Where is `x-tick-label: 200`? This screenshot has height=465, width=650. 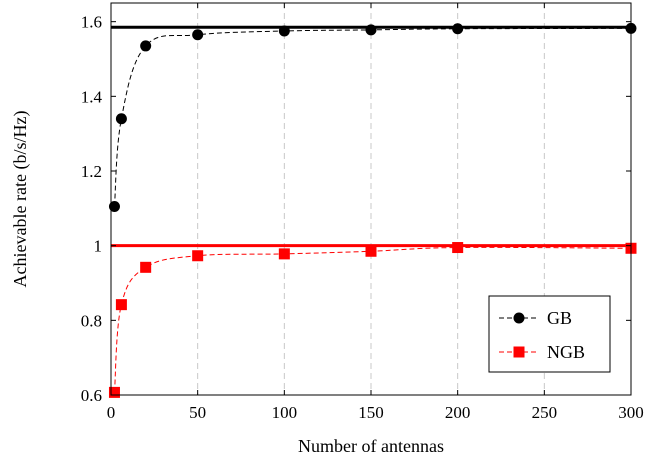 x-tick-label: 200 is located at coordinates (458, 412).